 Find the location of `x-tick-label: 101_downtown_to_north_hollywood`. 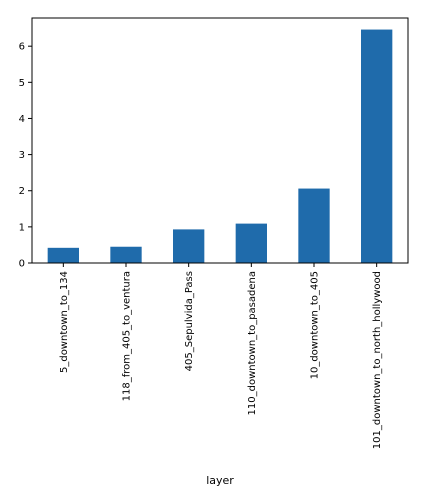

x-tick-label: 101_downtown_to_north_hollywood is located at coordinates (377, 360).